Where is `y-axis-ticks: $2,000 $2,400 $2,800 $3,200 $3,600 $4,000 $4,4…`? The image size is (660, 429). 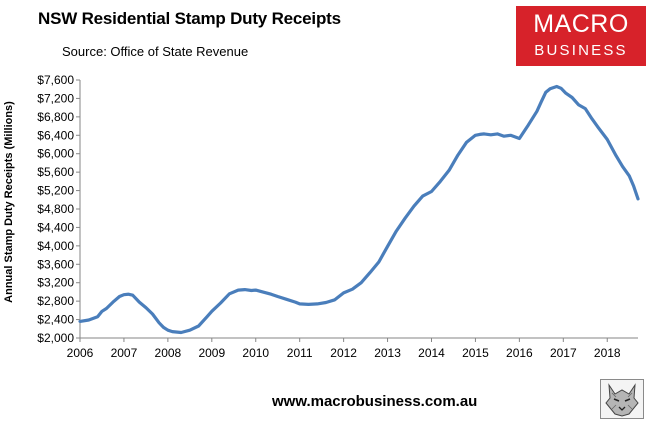 y-axis-ticks: $2,000 $2,400 $2,800 $3,200 $3,600 $4,000 $4,4… is located at coordinates (58, 209).